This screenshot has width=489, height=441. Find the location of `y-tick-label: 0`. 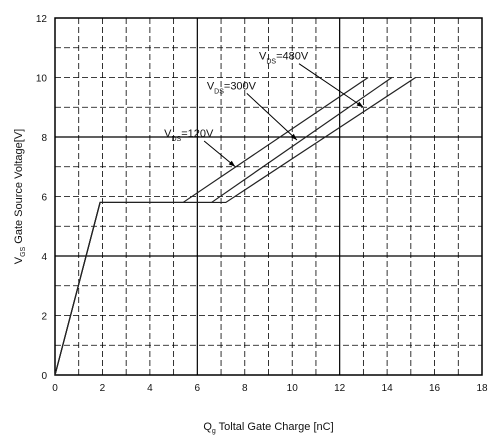

y-tick-label: 0 is located at coordinates (44, 376).